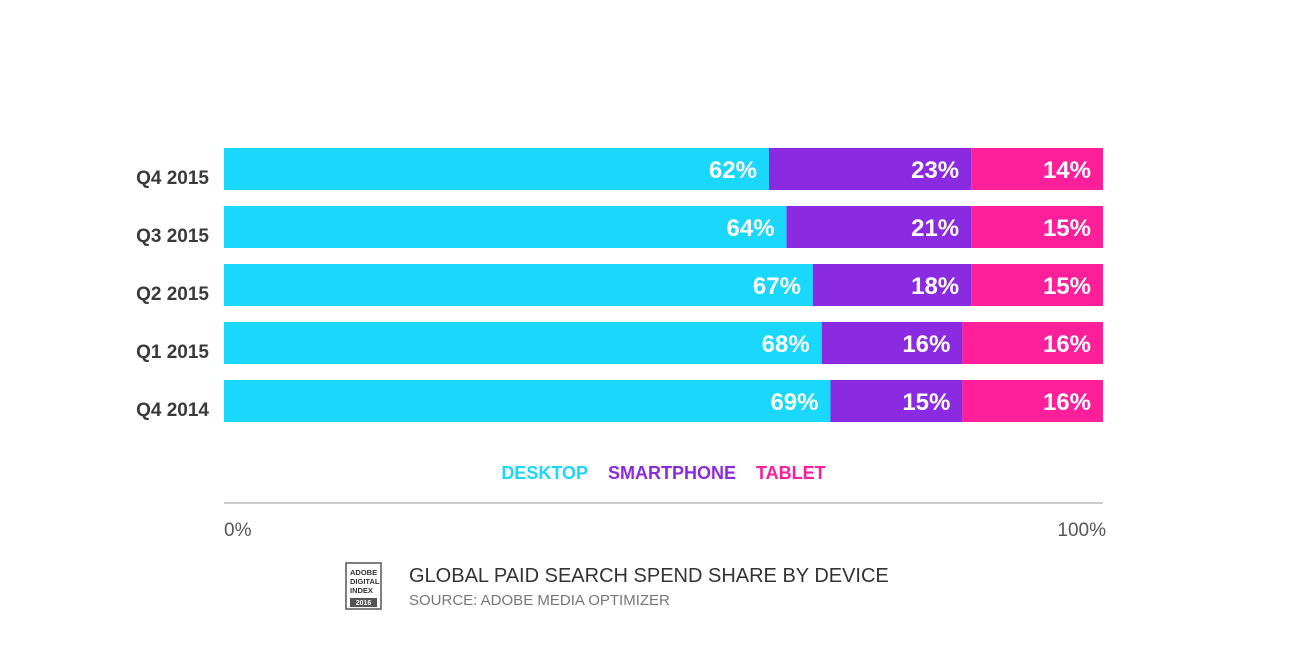  Describe the element at coordinates (926, 402) in the screenshot. I see `data-label-smartphone: 15%` at that location.